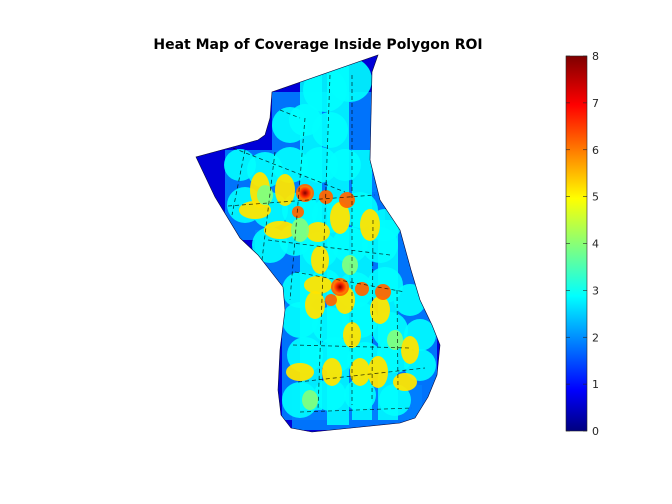  Describe the element at coordinates (317, 45) in the screenshot. I see `chart-title: Heat Map of Coverage Inside Polygon ROI` at that location.